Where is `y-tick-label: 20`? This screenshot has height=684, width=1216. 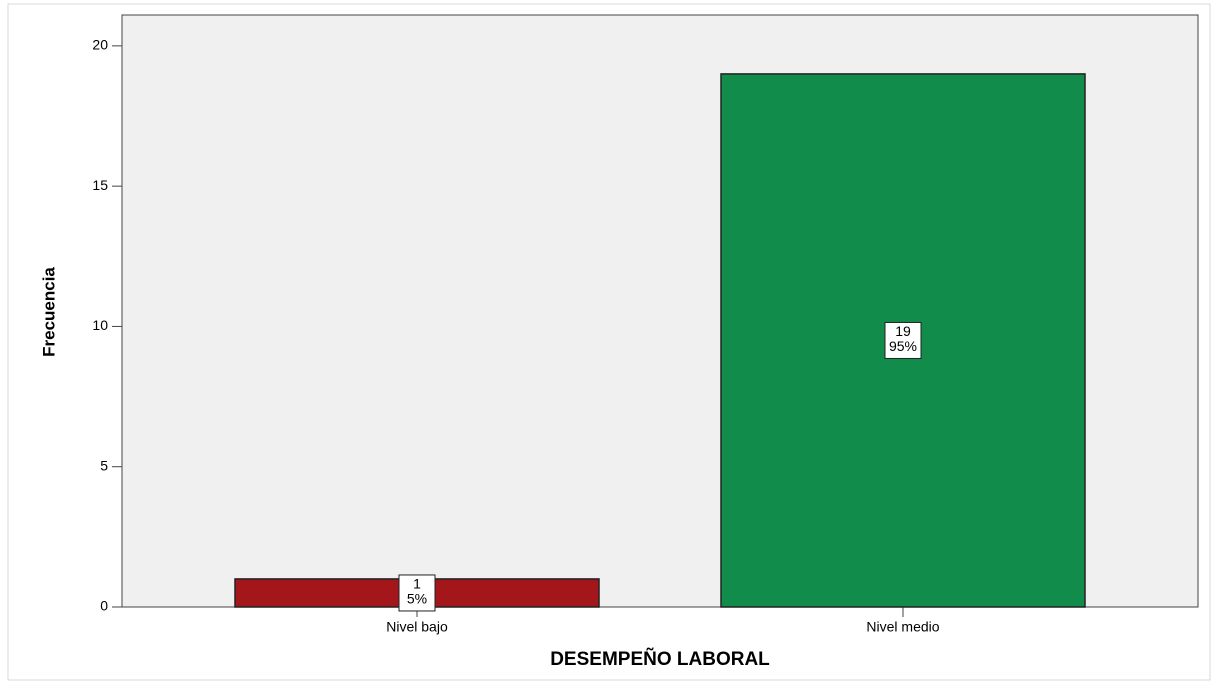
y-tick-label: 20 is located at coordinates (100, 45).